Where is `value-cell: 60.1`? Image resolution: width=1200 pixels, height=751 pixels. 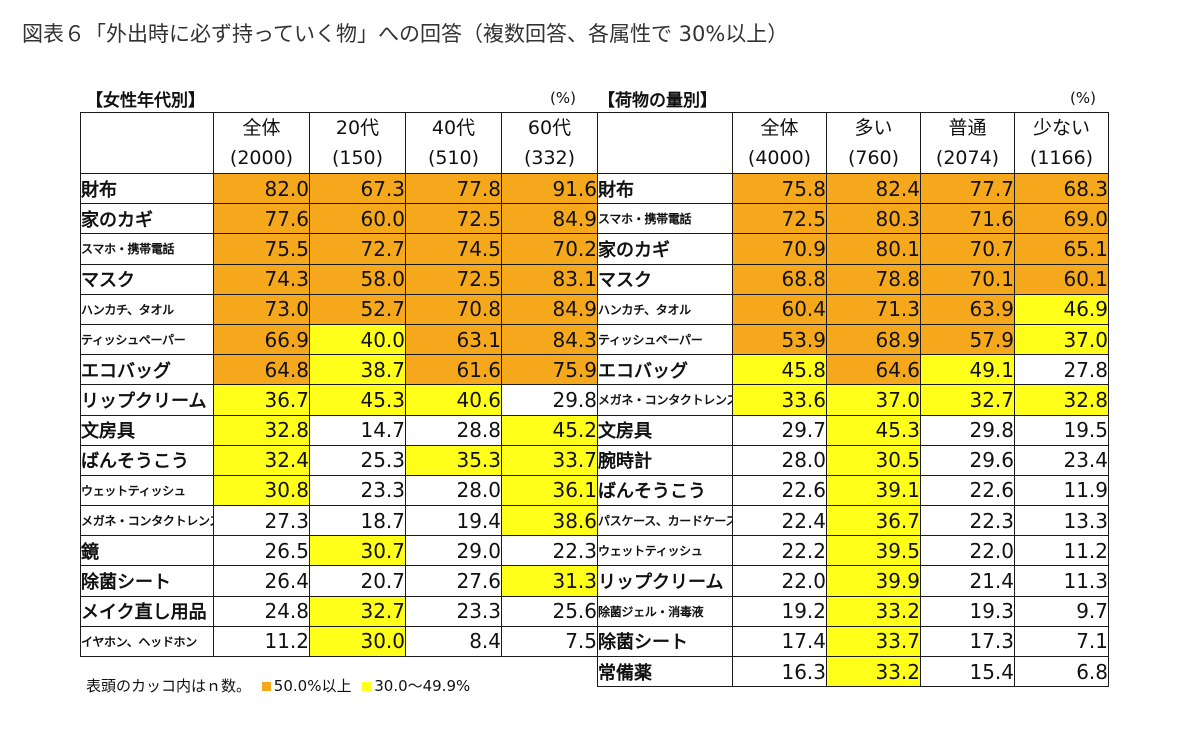 value-cell: 60.1 is located at coordinates (1061, 279).